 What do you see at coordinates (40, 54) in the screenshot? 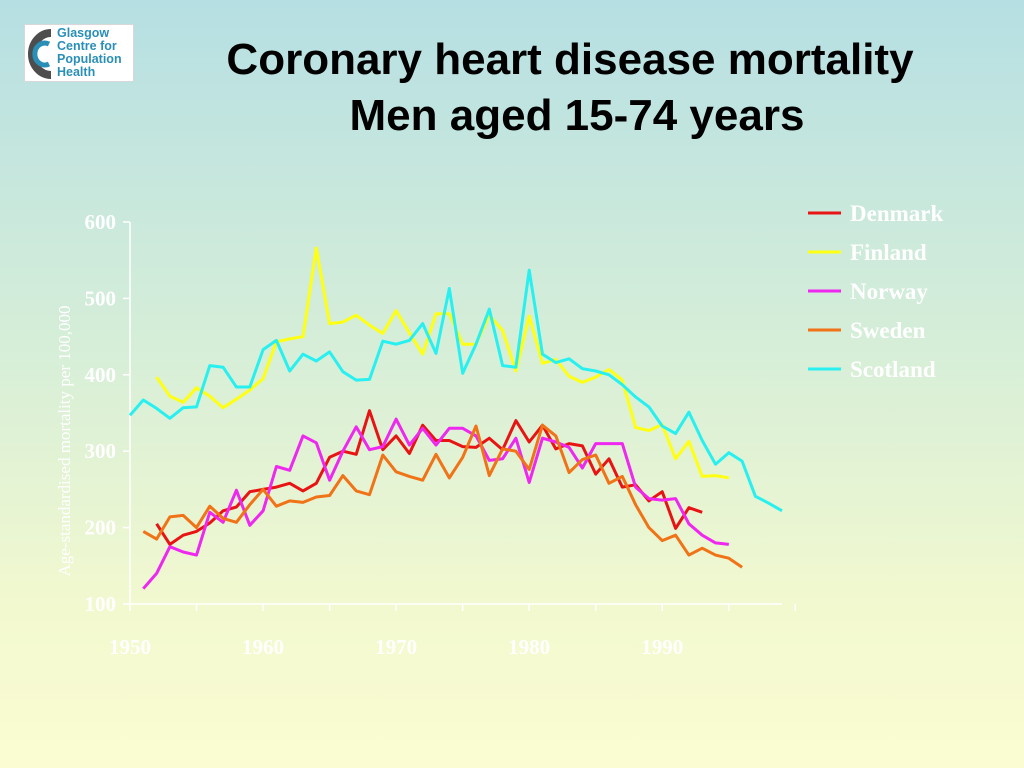
I see `logo-mark-icon` at bounding box center [40, 54].